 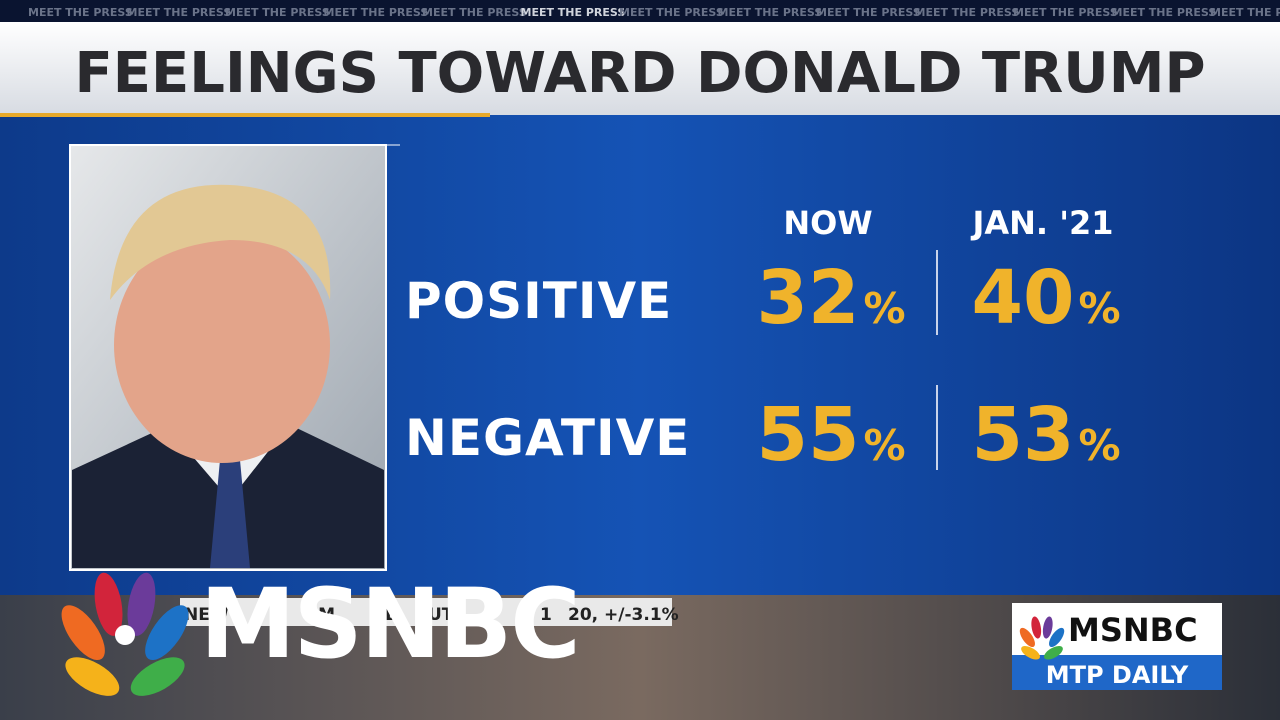 What do you see at coordinates (827, 223) in the screenshot?
I see `column-header: NOW` at bounding box center [827, 223].